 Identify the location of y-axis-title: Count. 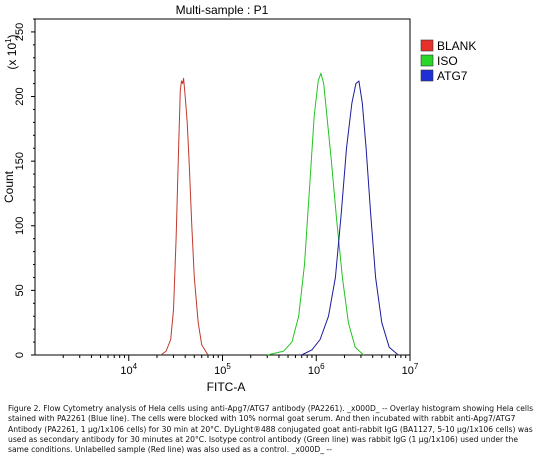
(9, 186).